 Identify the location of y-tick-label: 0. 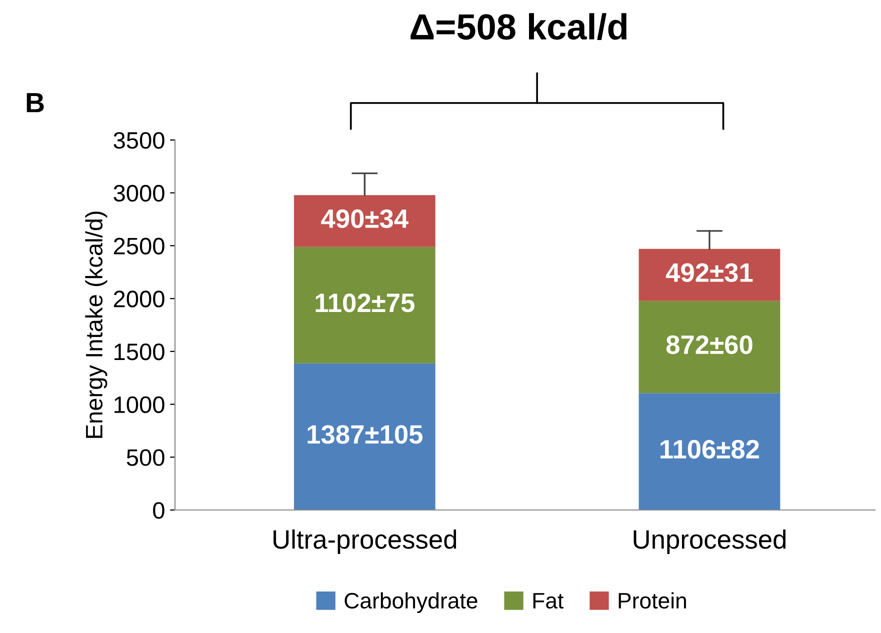
(158, 510).